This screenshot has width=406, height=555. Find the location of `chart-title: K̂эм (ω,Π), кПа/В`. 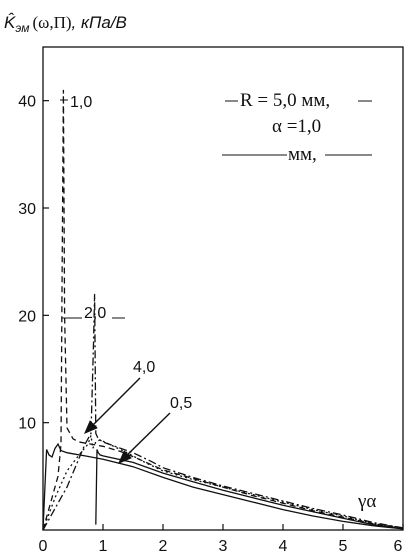

chart-title: K̂эм (ω,Π), кПа/В is located at coordinates (65, 23).